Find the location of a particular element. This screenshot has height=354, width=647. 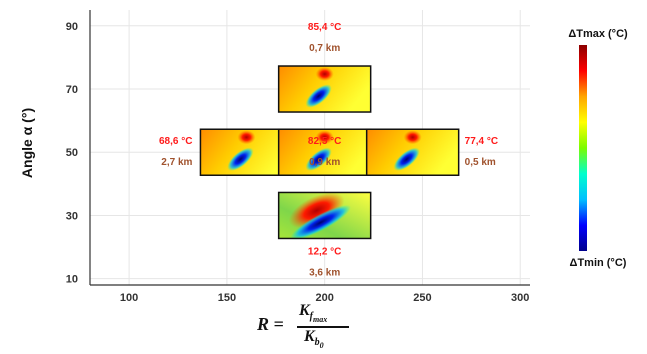

x-tick-label: 250 is located at coordinates (422, 298).